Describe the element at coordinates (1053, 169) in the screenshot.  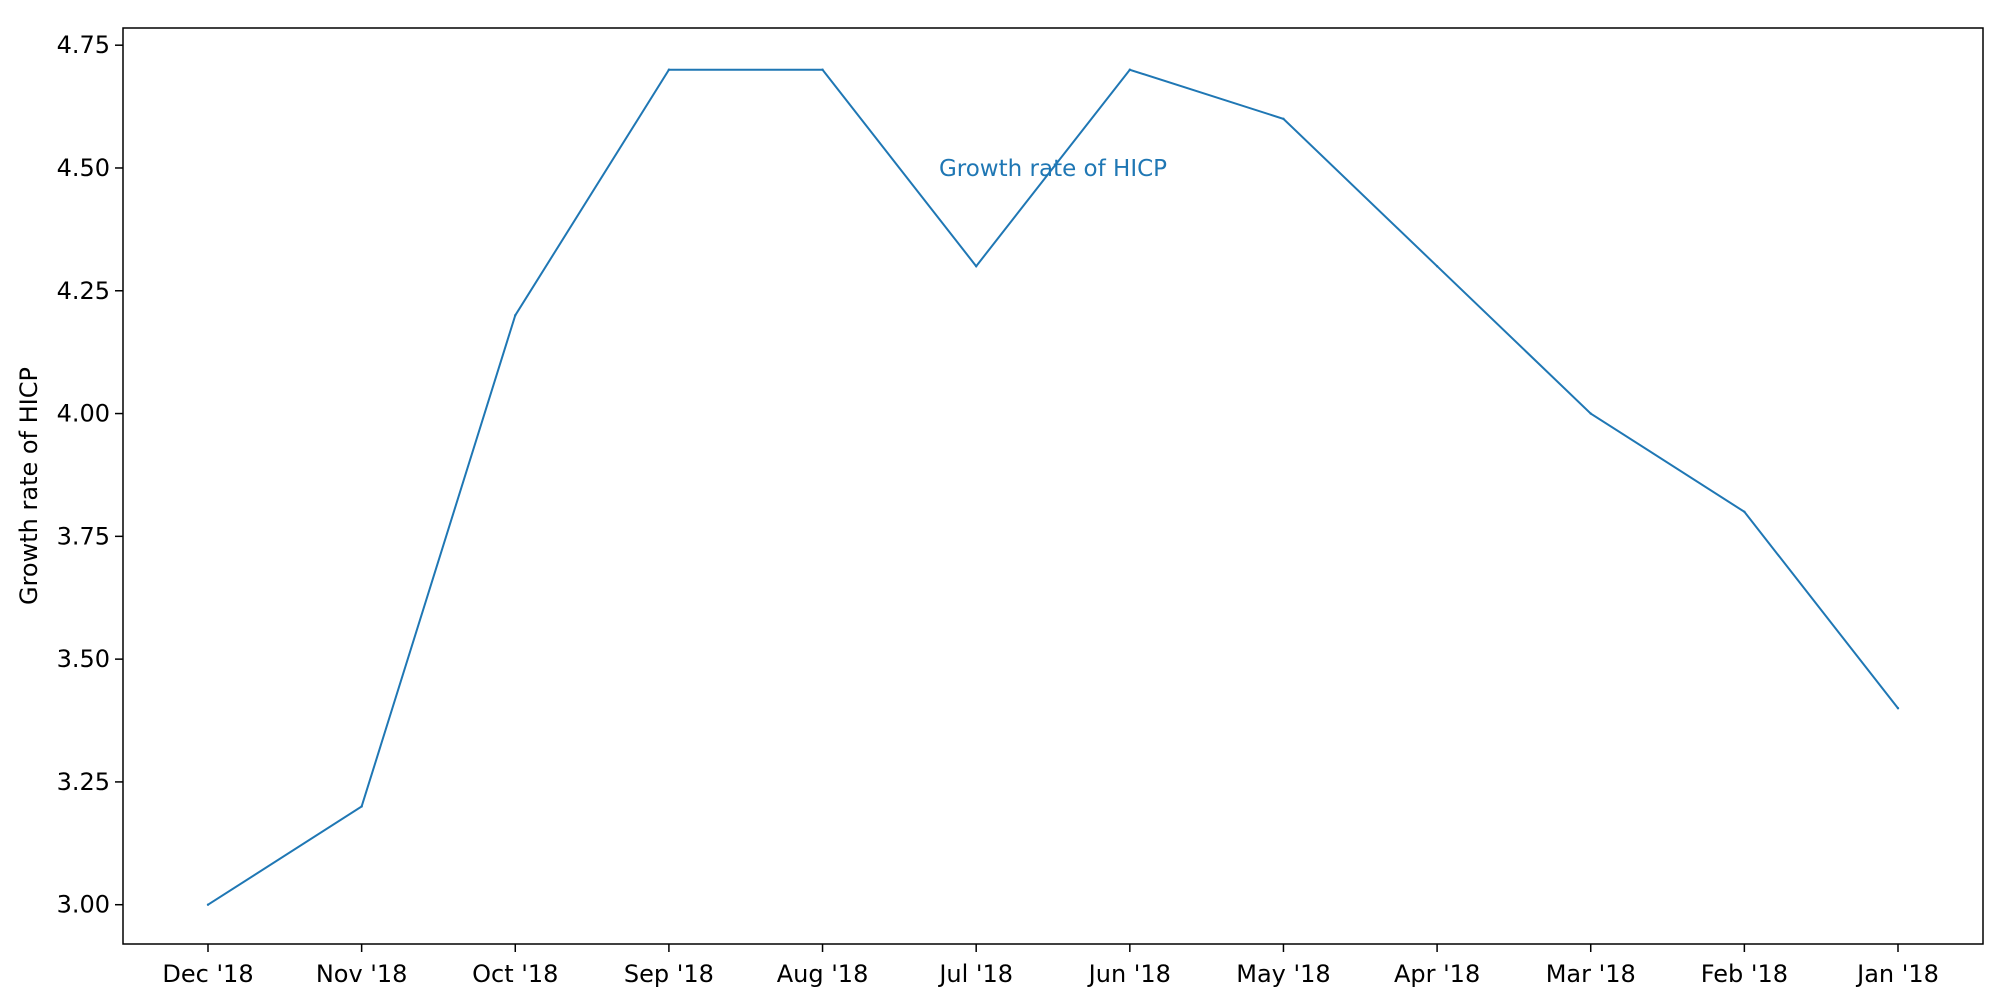
I see `series-annotation-label: Growth rate of HICP` at that location.